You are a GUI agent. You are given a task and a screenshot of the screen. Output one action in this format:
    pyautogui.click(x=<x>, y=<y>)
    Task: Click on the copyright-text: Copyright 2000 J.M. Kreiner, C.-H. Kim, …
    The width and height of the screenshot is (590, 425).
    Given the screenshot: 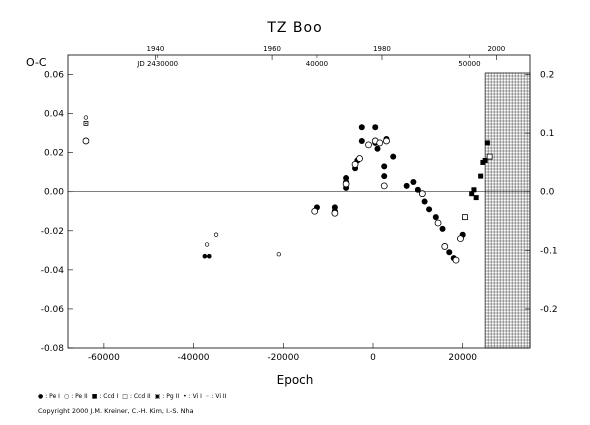 What is the action you would take?
    pyautogui.click(x=116, y=411)
    